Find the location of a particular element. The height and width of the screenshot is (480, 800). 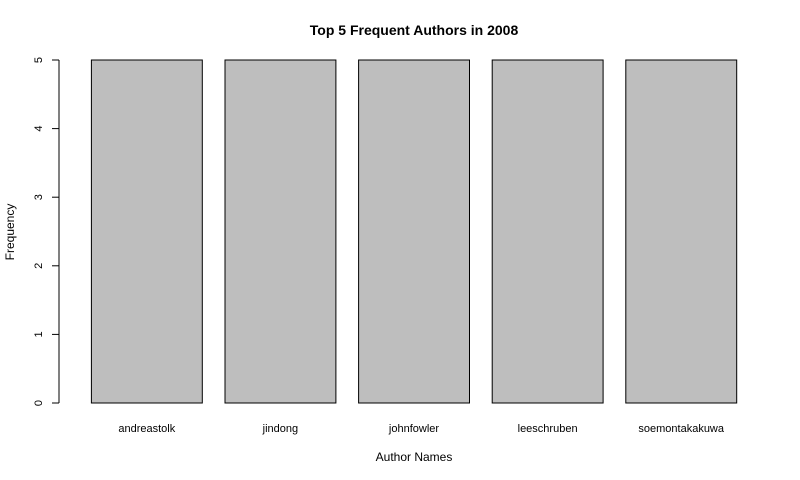

y-tick-label-3: 3 is located at coordinates (39, 197).